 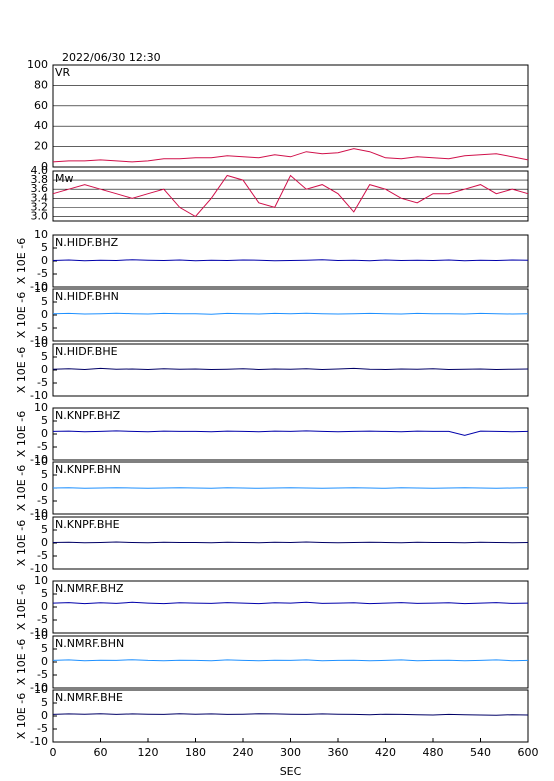 What do you see at coordinates (433, 752) in the screenshot?
I see `x-tick-label: 480` at bounding box center [433, 752].